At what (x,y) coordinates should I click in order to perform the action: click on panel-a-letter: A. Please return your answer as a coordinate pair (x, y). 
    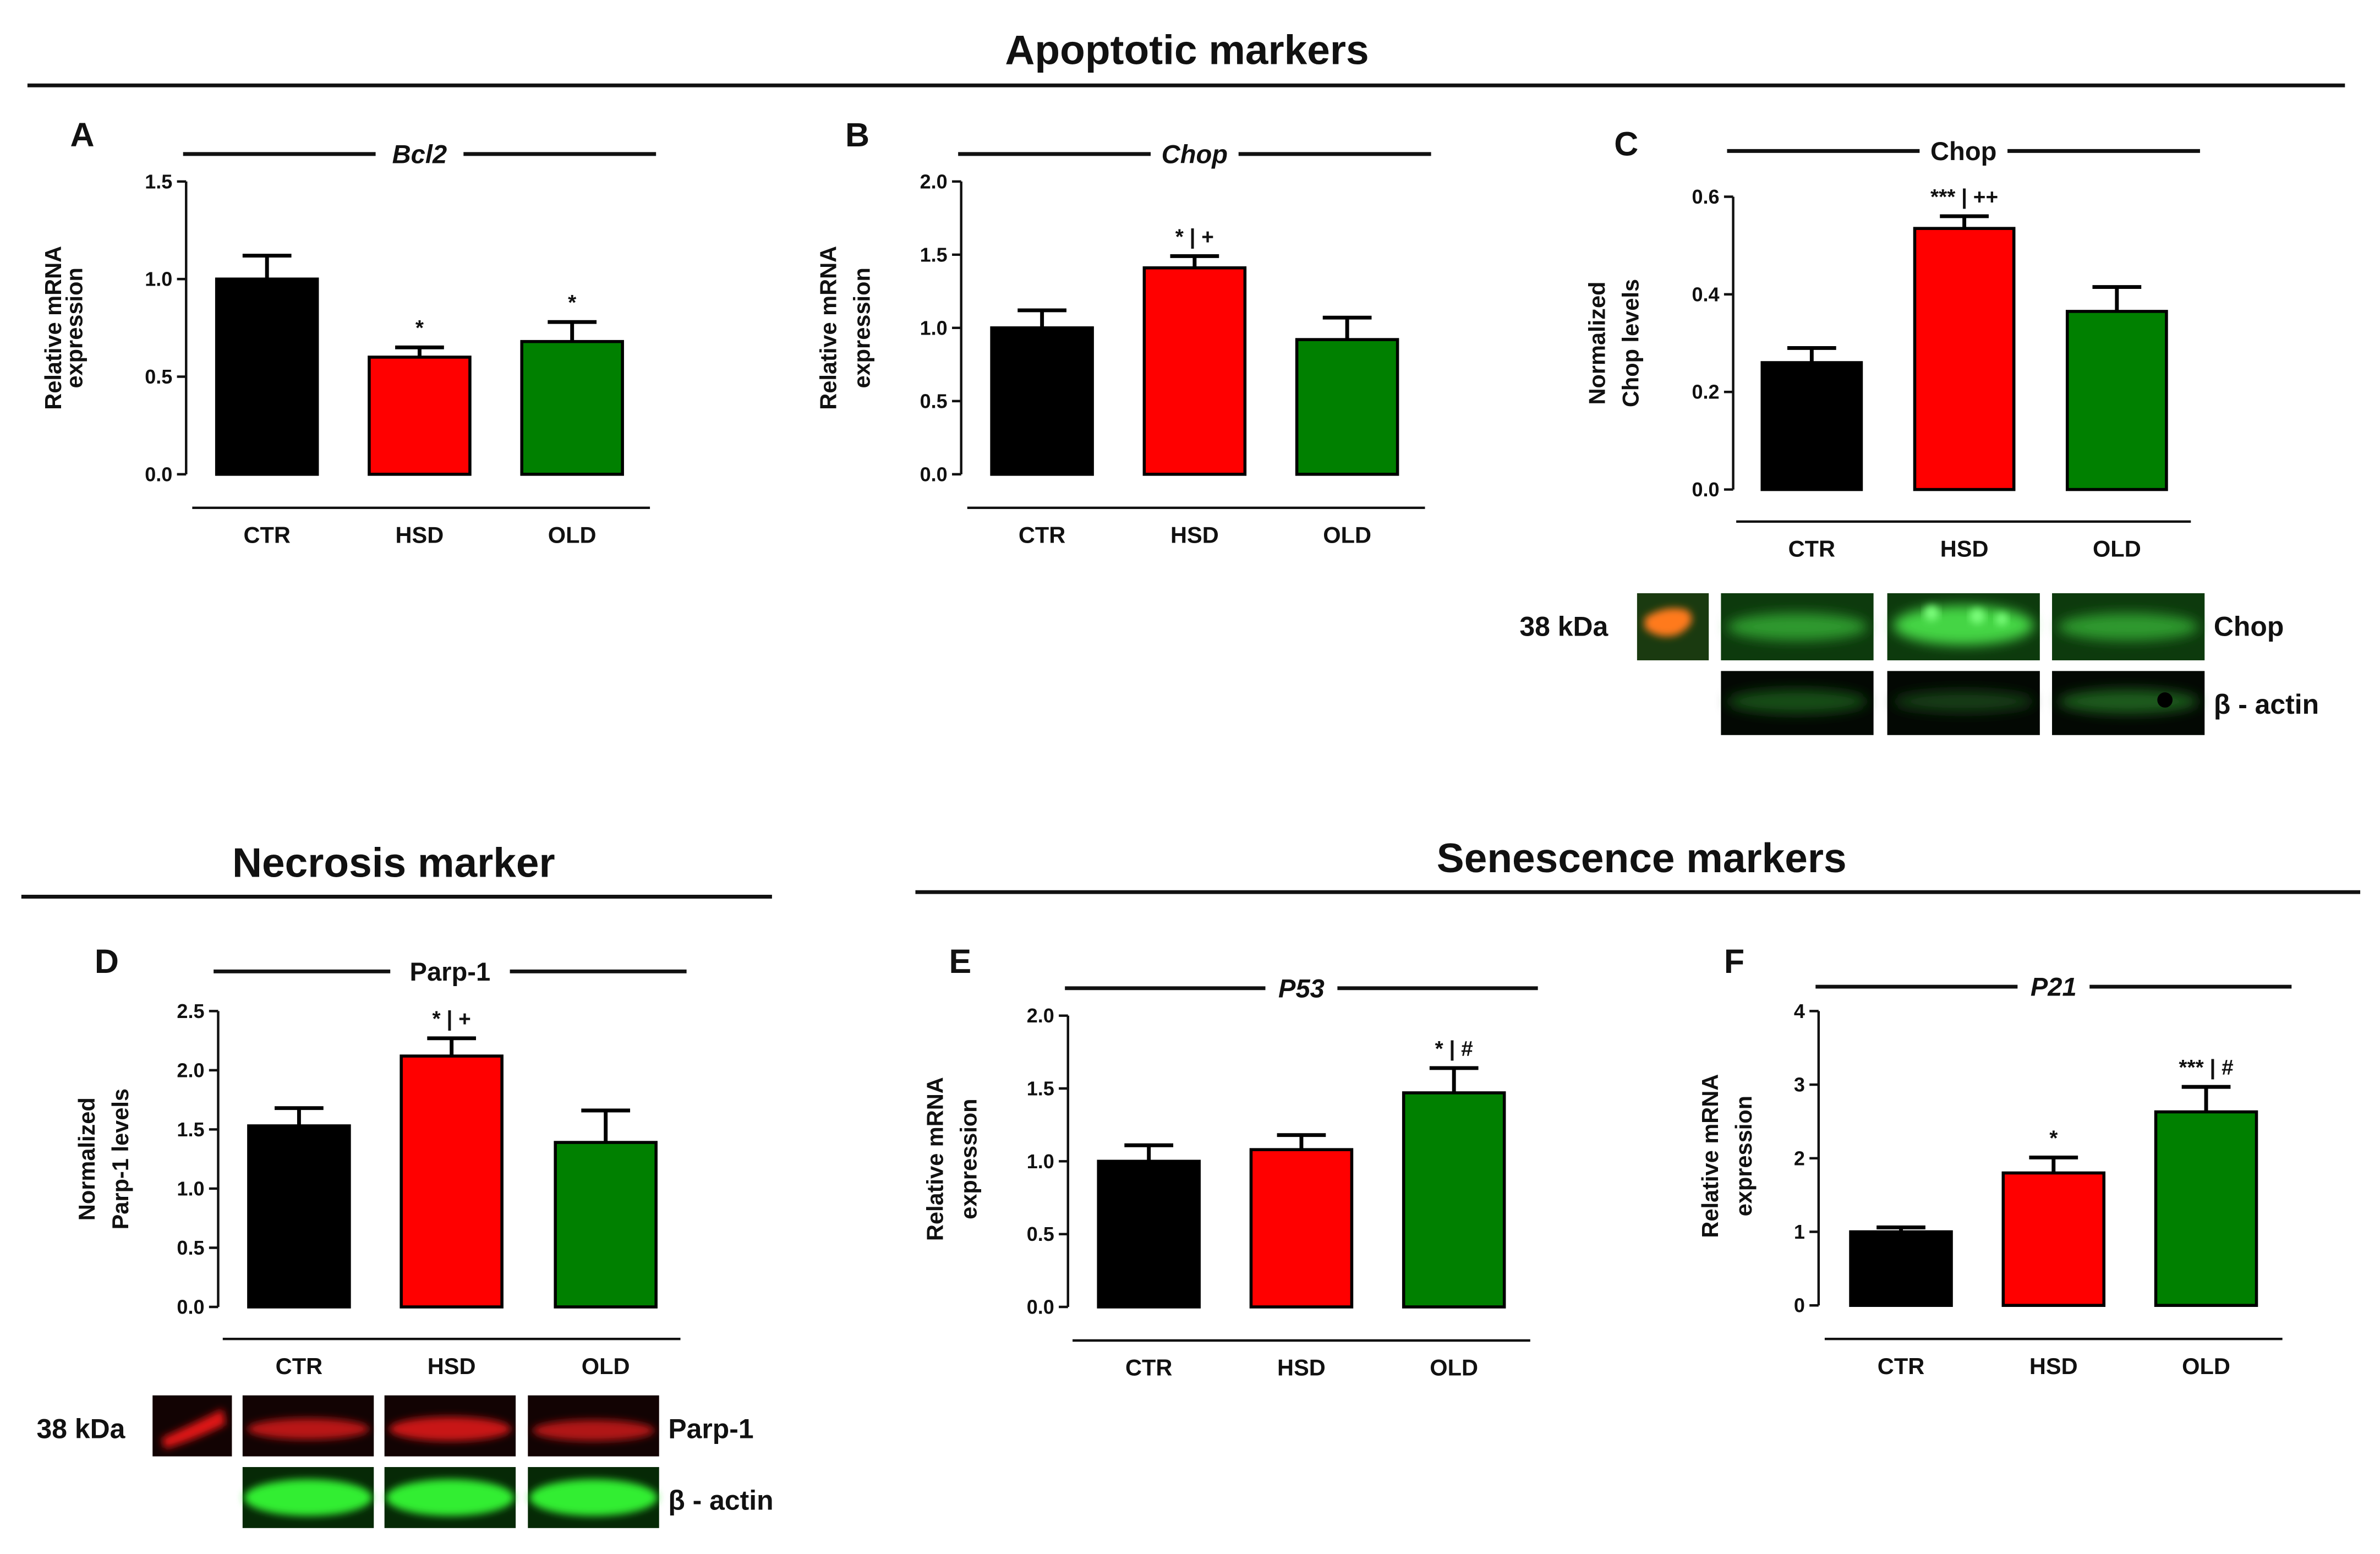
    Looking at the image, I should click on (82, 135).